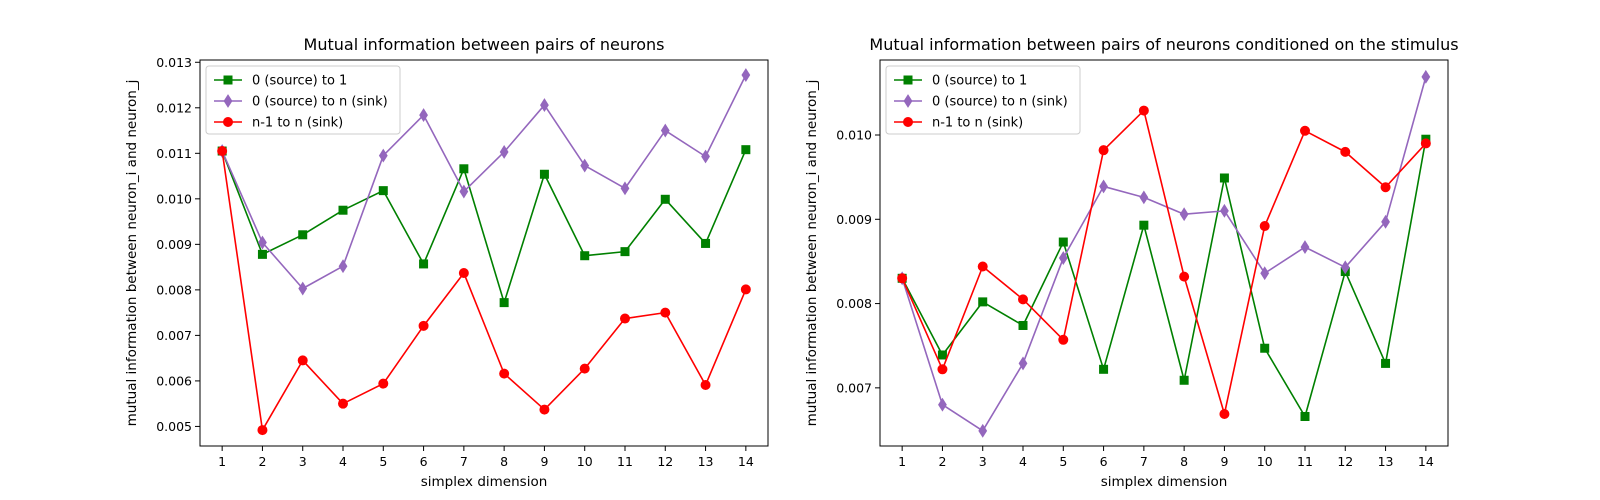 Image resolution: width=1600 pixels, height=500 pixels. Describe the element at coordinates (1164, 482) in the screenshot. I see `x-axis-label: simplex dimension` at that location.